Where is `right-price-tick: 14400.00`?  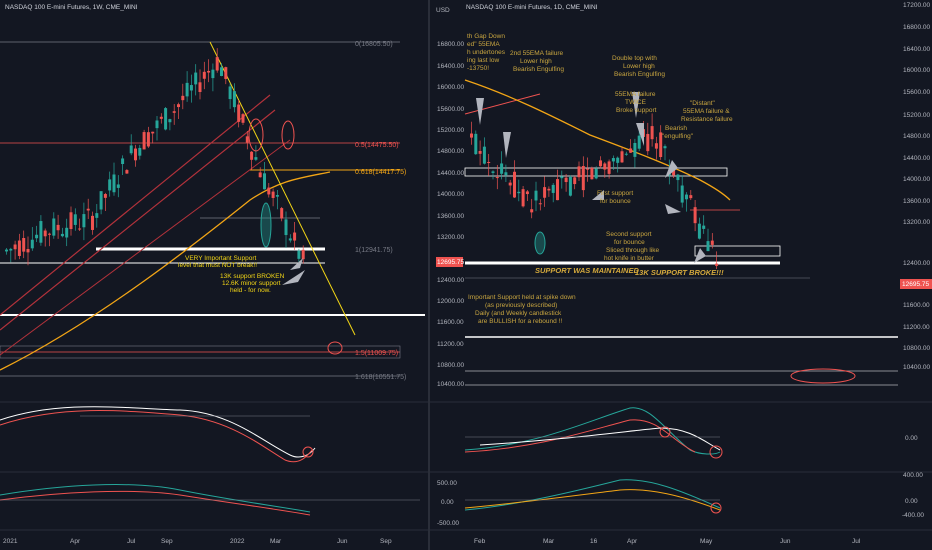 right-price-tick: 14400.00 is located at coordinates (916, 158).